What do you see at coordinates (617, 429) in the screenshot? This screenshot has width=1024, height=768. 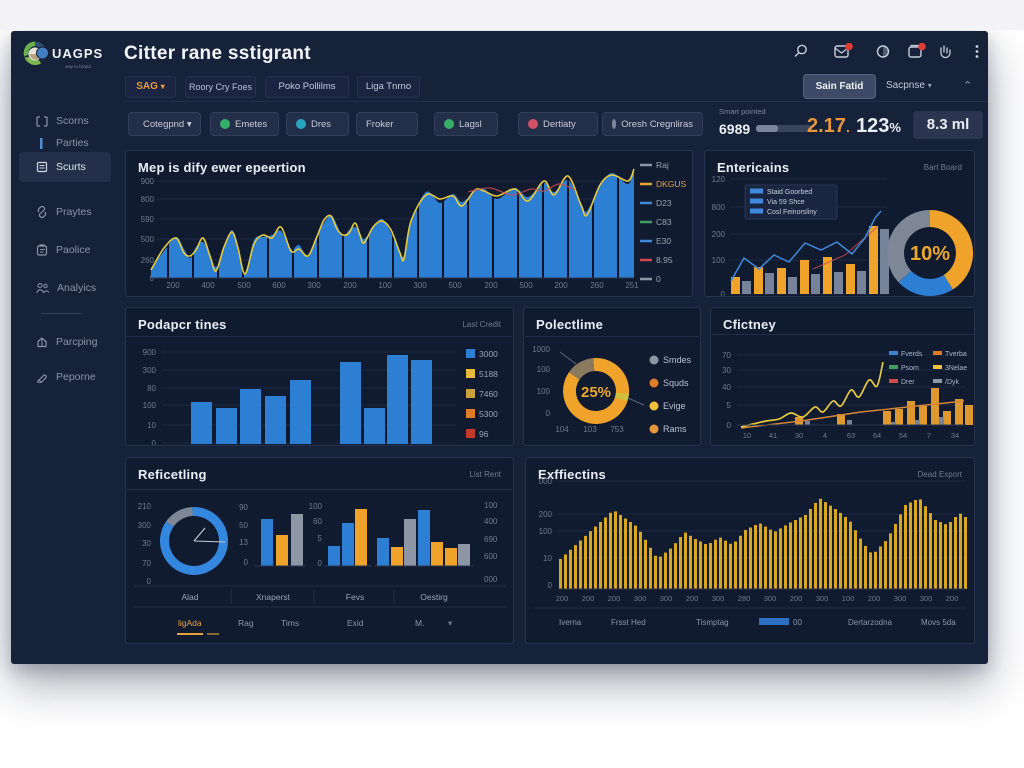 I see `svg-text: 753` at bounding box center [617, 429].